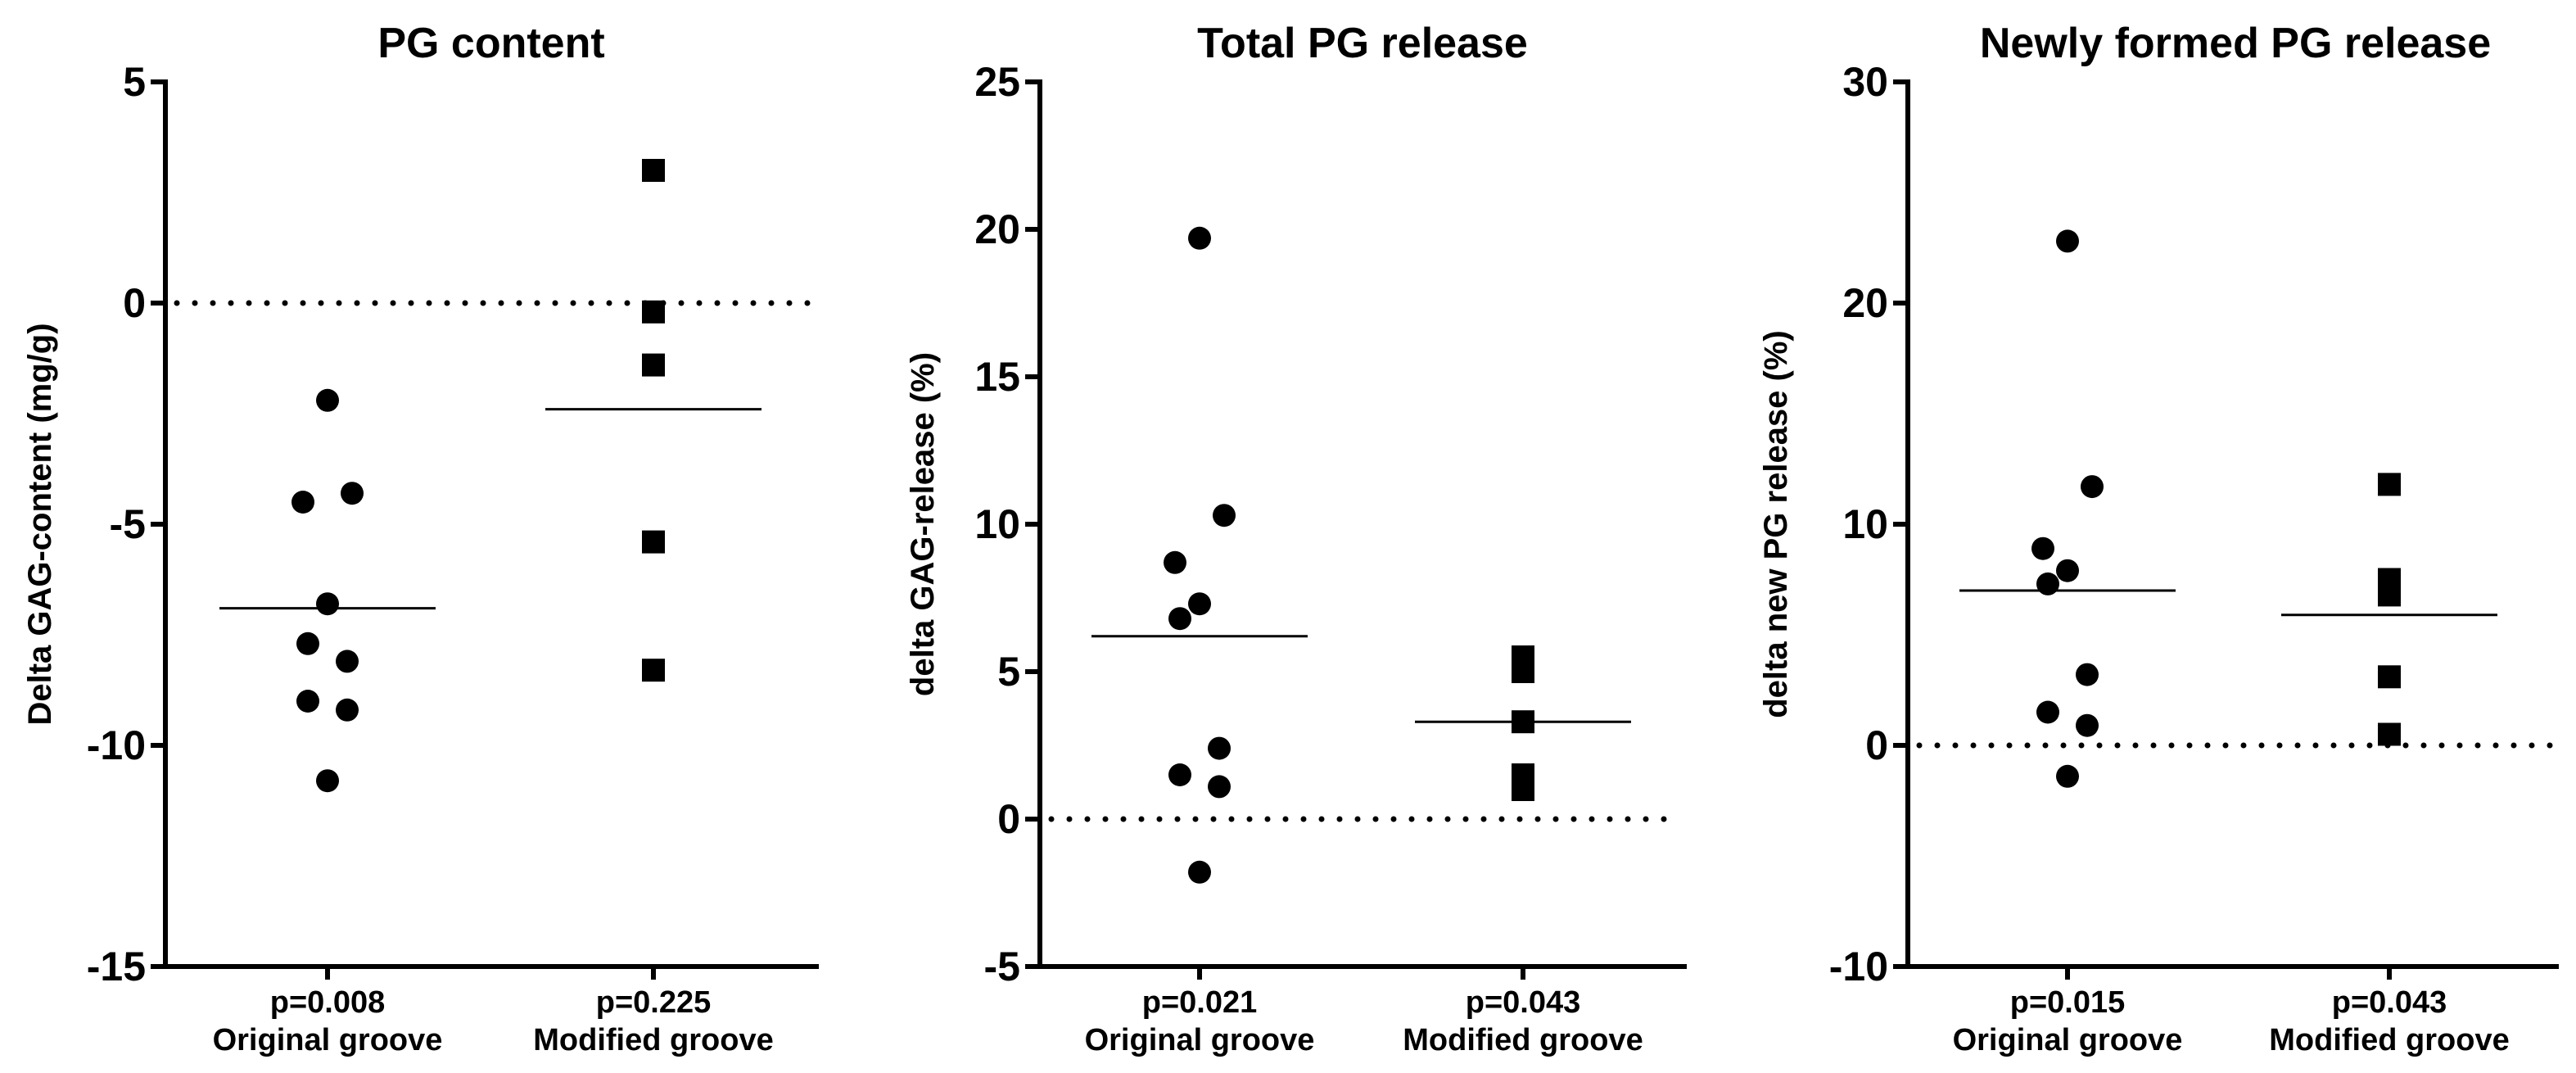  I want to click on y-axis-label: delta GAG-release (%), so click(923, 524).